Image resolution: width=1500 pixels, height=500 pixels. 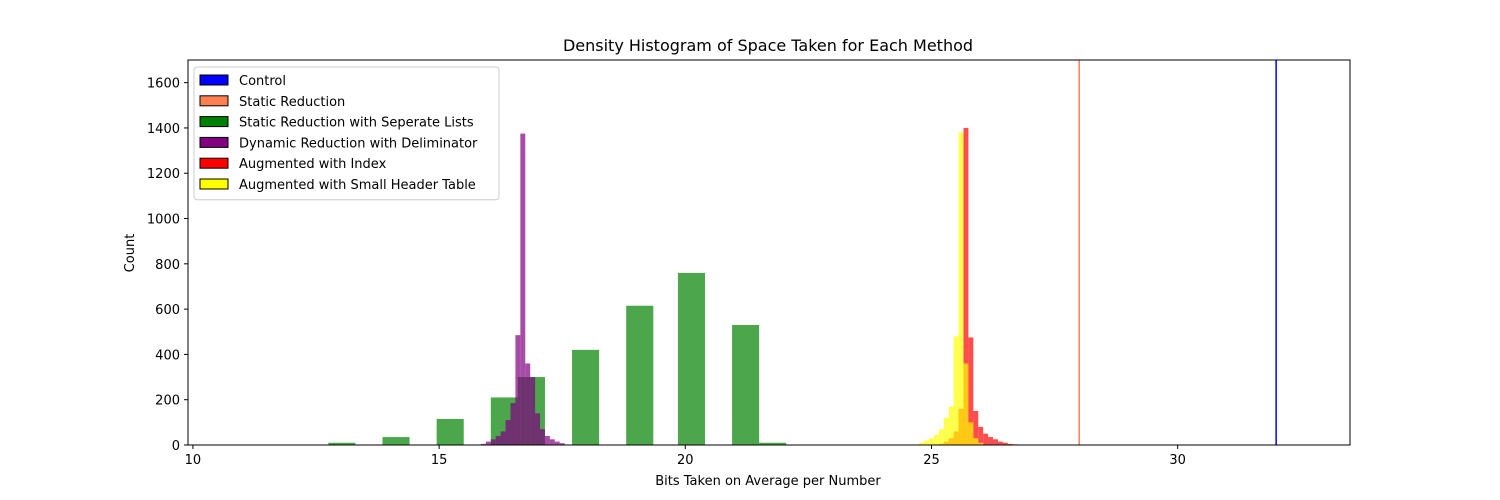 What do you see at coordinates (214, 163) in the screenshot?
I see `legend-swatch-augmented-with-index` at bounding box center [214, 163].